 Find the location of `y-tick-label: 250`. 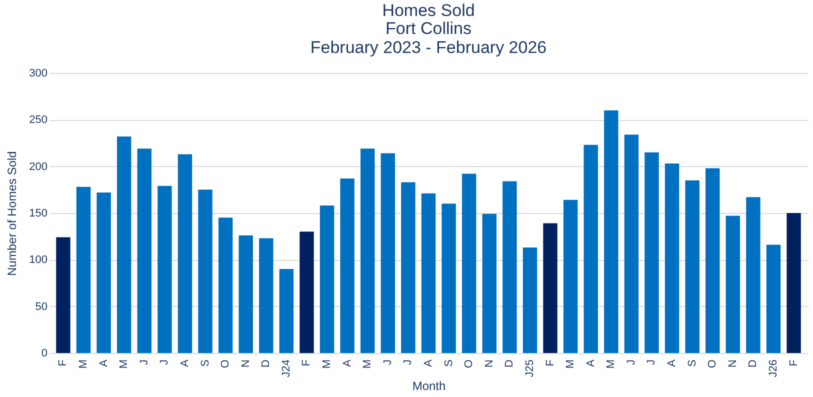

y-tick-label: 250 is located at coordinates (38, 120).